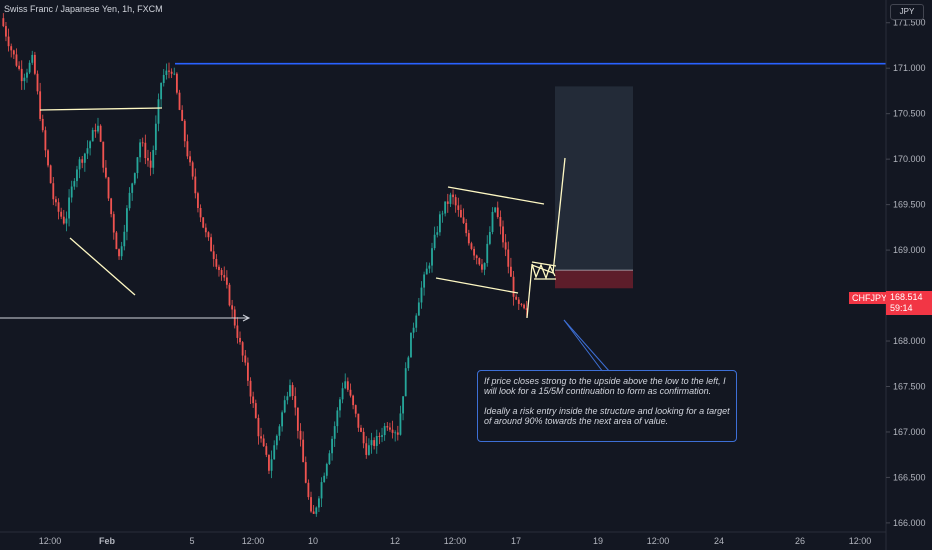  I want to click on horizontal-arrow, so click(125, 318).